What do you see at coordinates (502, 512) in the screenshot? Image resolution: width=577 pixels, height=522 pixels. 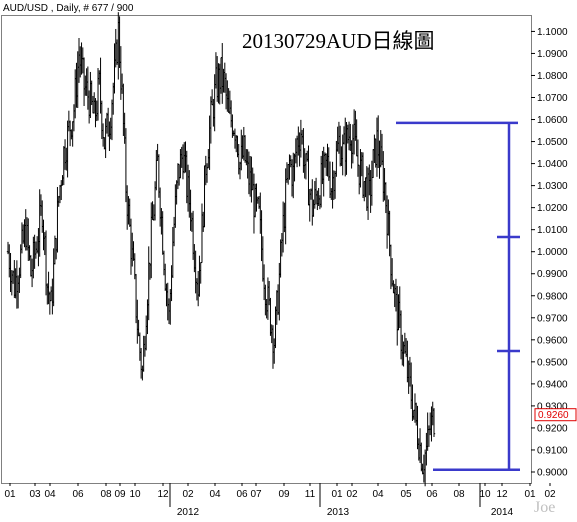 I see `x-year-label: 2014` at bounding box center [502, 512].